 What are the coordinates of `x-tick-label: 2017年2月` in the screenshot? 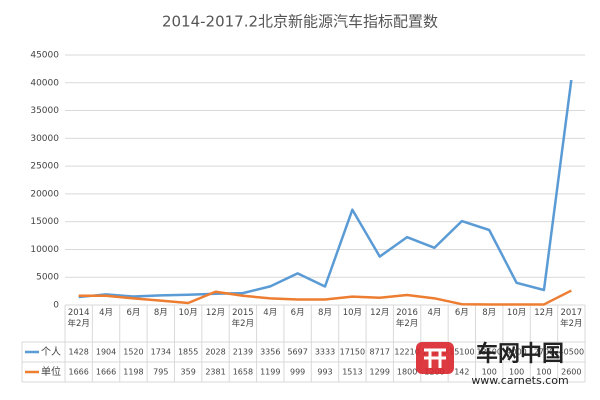 It's located at (571, 318).